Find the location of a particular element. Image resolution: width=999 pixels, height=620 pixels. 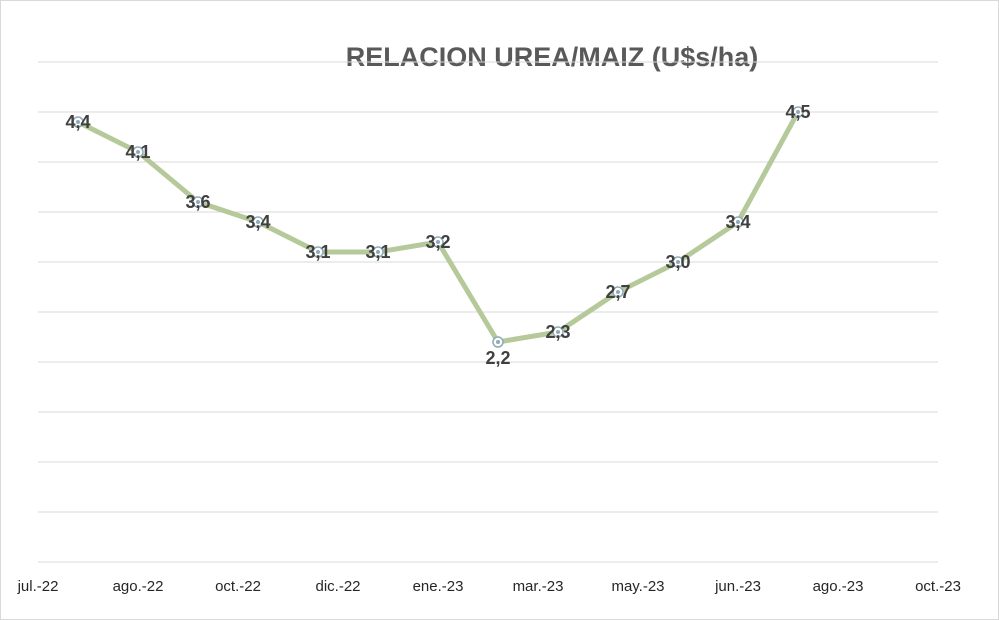

x-tick-label: jun.-23 is located at coordinates (737, 586).